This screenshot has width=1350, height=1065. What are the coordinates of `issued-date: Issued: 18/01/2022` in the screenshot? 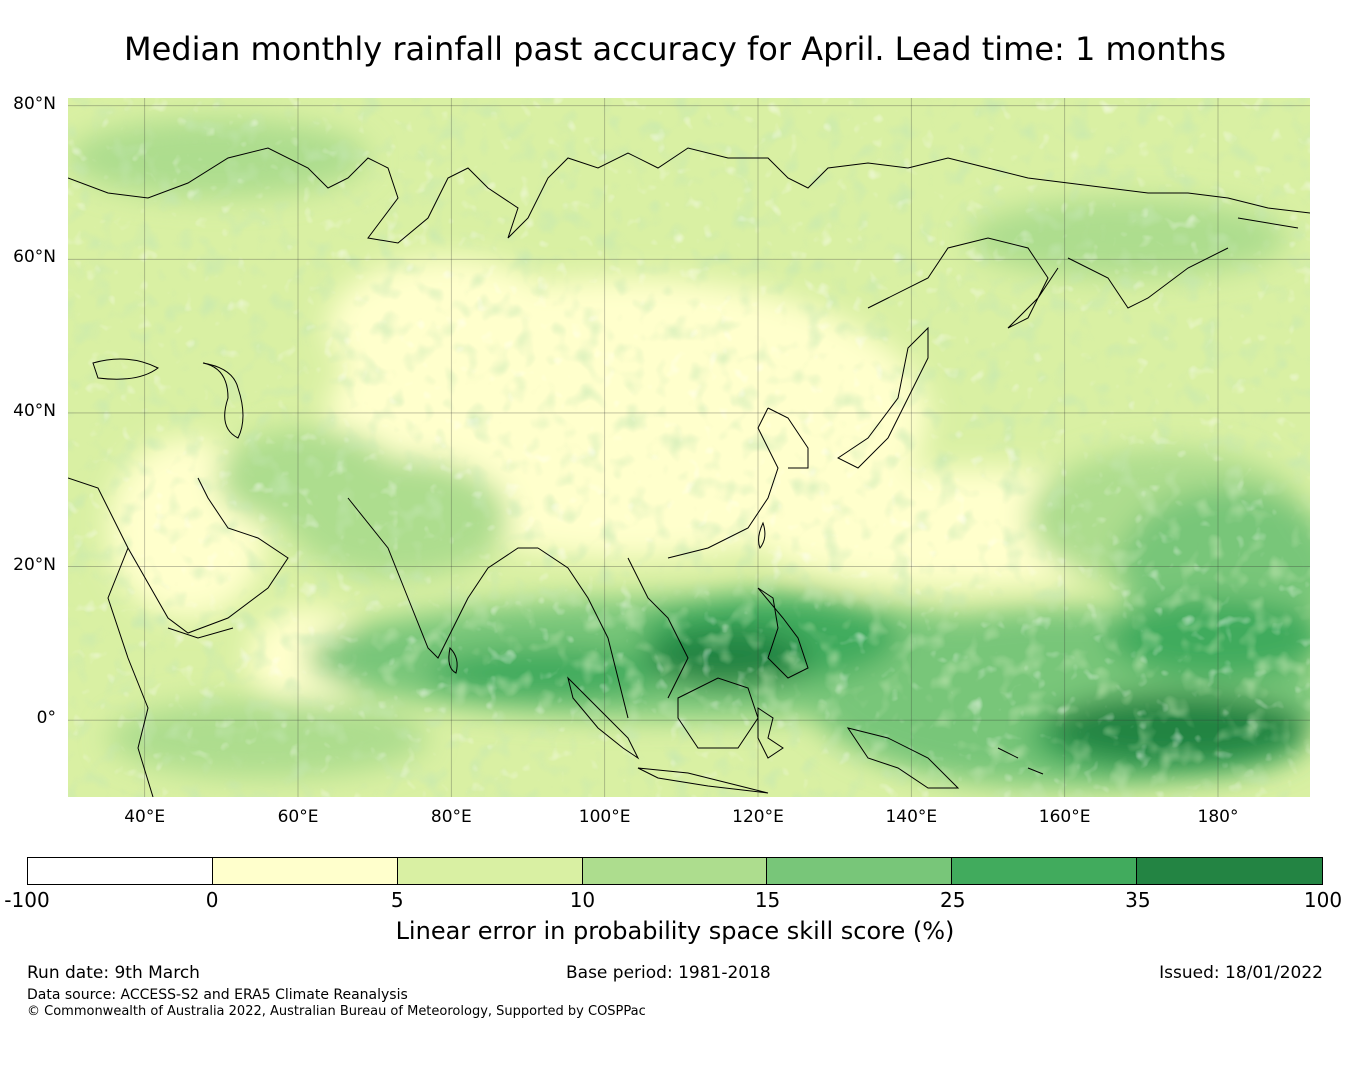 It's located at (1241, 973).